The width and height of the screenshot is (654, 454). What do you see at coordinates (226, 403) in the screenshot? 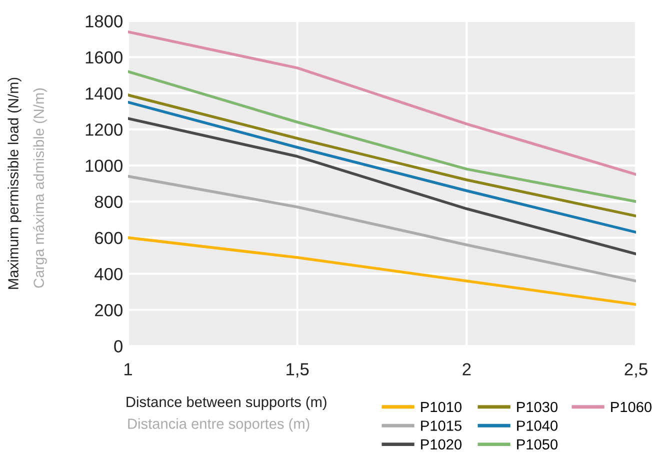
I see `x-axis-title: Distance between supports (m)` at bounding box center [226, 403].